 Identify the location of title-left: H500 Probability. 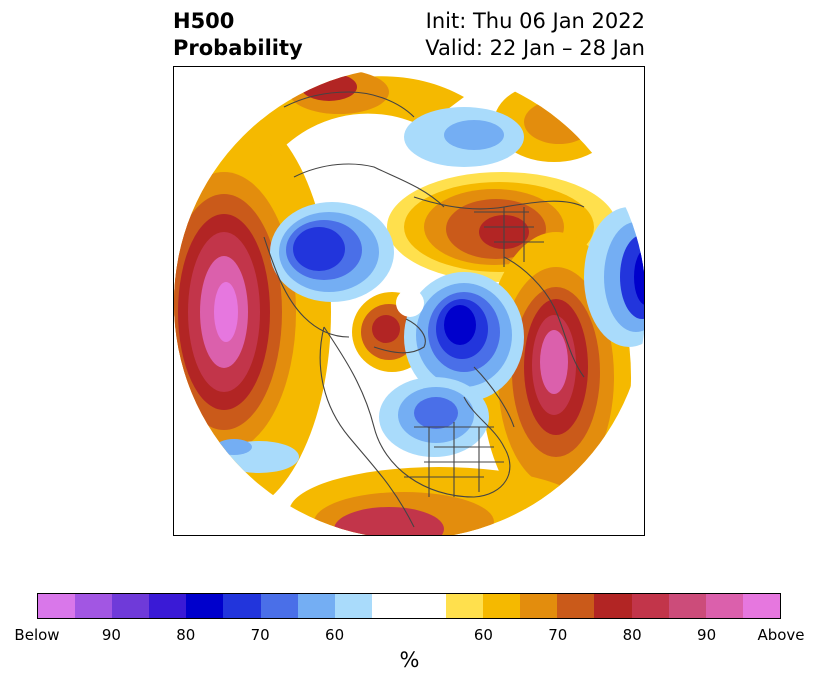
(238, 35).